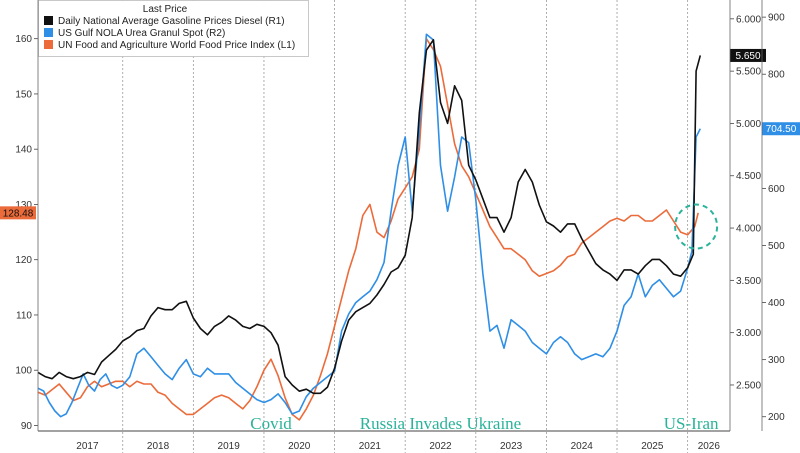  I want to click on right1-tick-label: 5.000, so click(748, 124).